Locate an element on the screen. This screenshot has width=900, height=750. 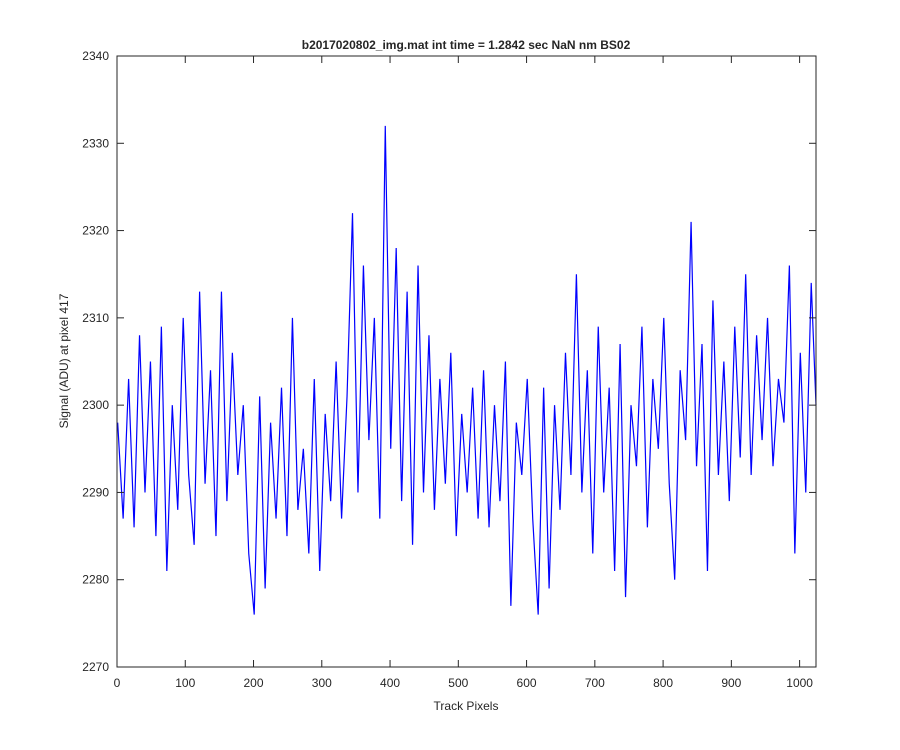
x-tick-label: 0 is located at coordinates (117, 683).